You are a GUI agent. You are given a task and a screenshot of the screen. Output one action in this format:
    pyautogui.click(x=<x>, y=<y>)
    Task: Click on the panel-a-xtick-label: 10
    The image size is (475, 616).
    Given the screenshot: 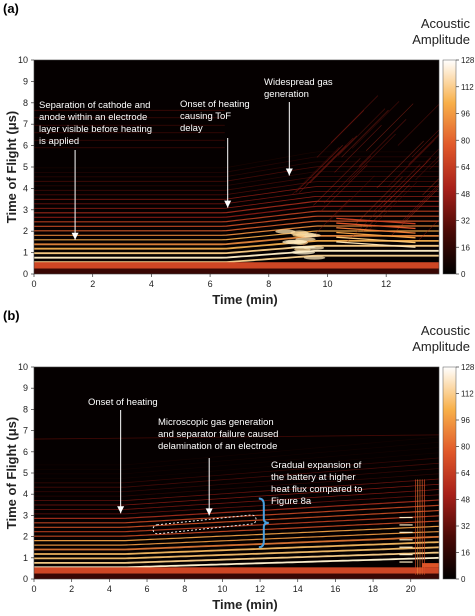 What is the action you would take?
    pyautogui.click(x=327, y=284)
    